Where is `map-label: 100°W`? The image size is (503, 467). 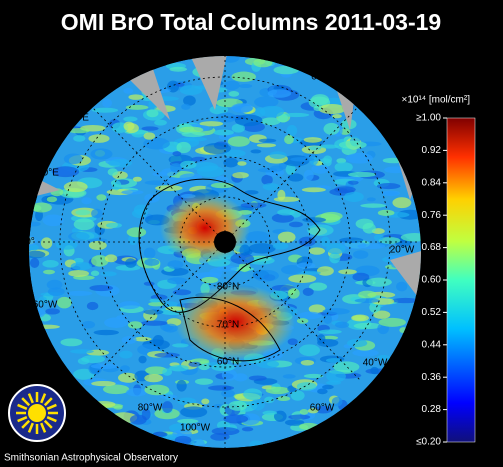
map-label: 100°W is located at coordinates (195, 428).